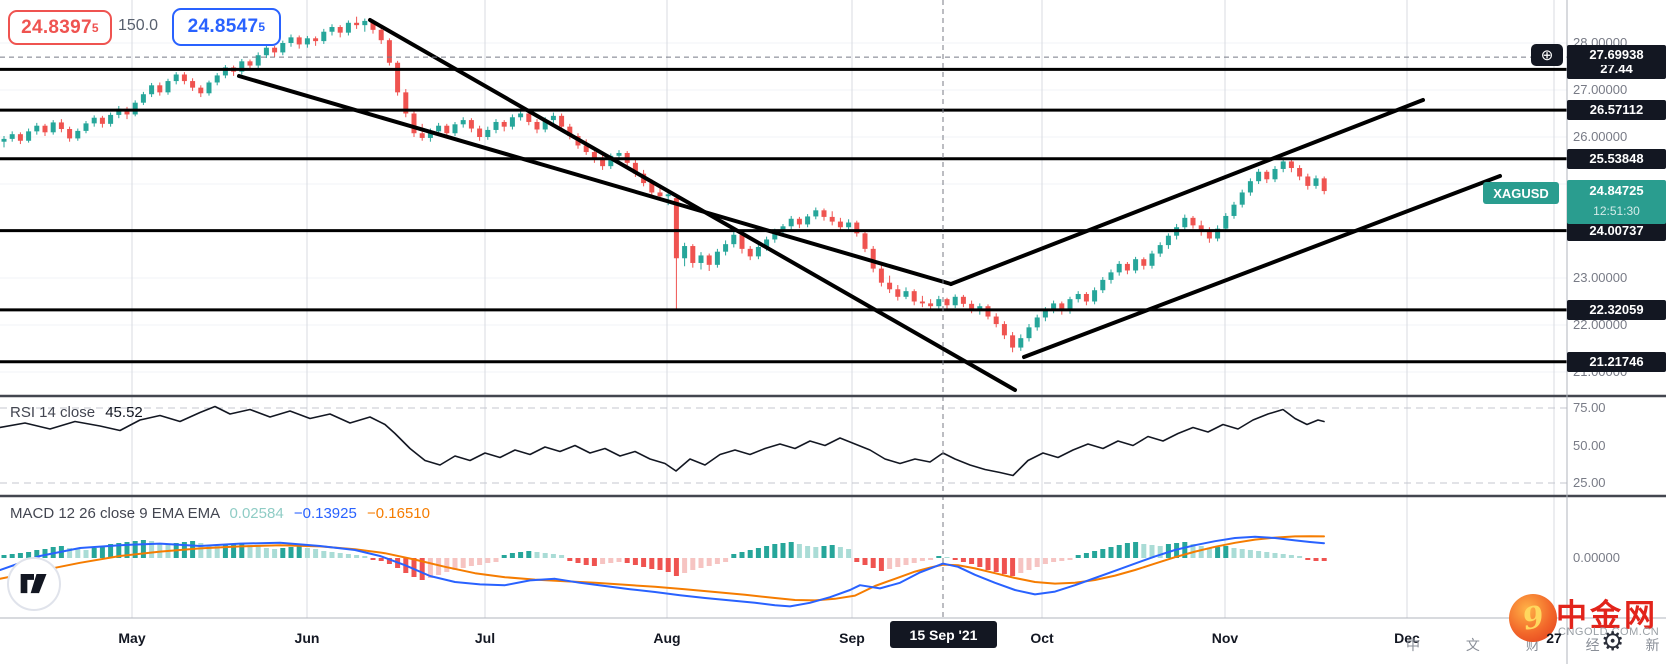 This screenshot has height=664, width=1666. I want to click on price-grid-label: 23.00000, so click(1600, 277).